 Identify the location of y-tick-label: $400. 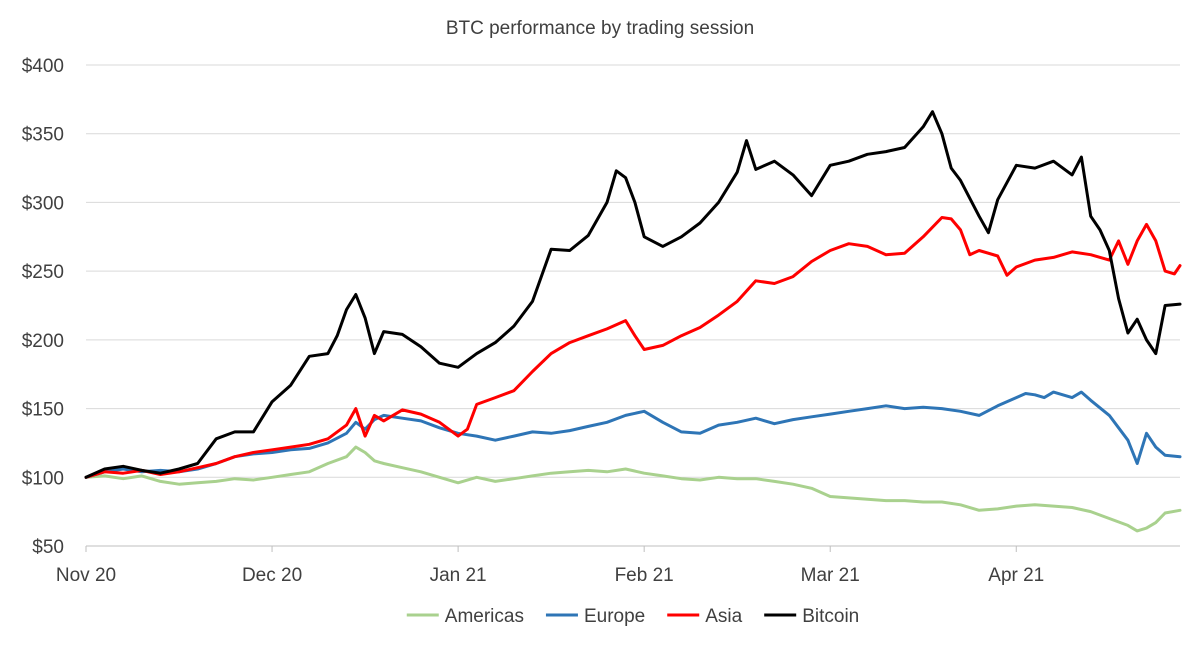
(43, 66).